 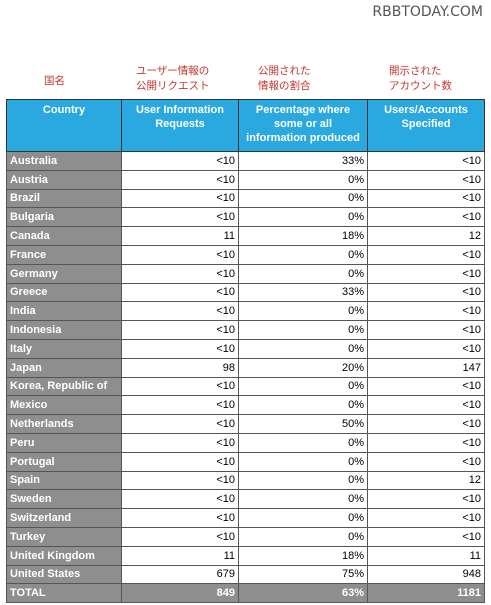 I want to click on country-cell: Greece, so click(x=64, y=292).